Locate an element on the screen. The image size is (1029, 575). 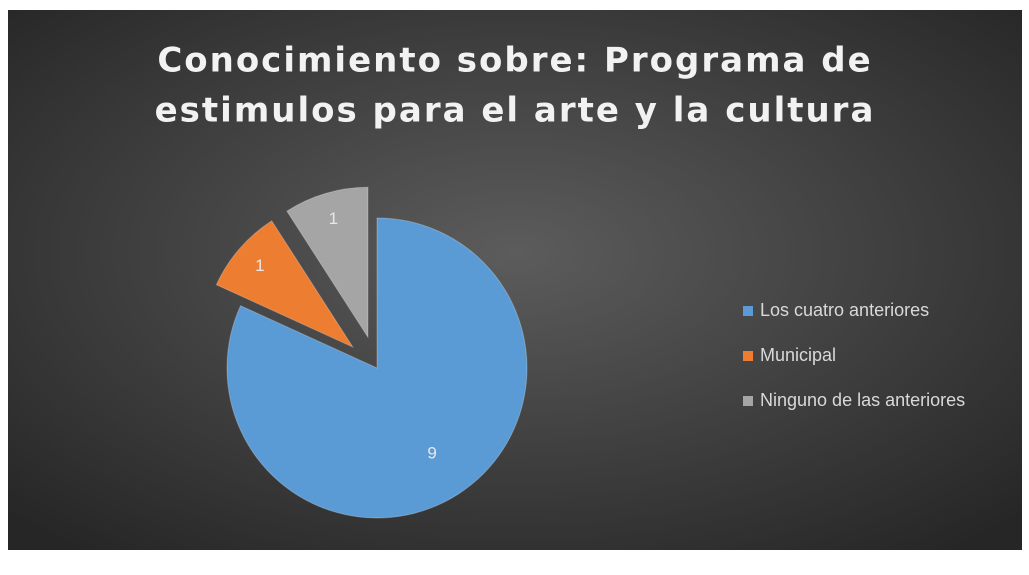
chart-title: estimulos para el arte y la cultura is located at coordinates (515, 111).